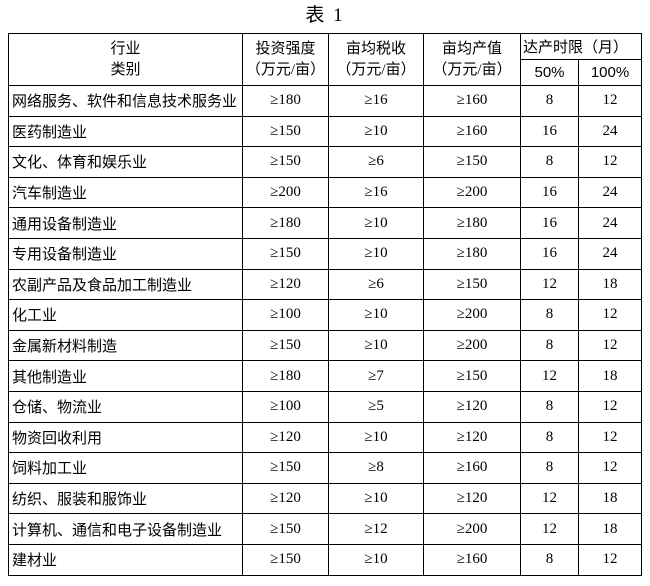 The width and height of the screenshot is (650, 586). Describe the element at coordinates (375, 49) in the screenshot. I see `header-tax-line1: 亩均税收` at that location.